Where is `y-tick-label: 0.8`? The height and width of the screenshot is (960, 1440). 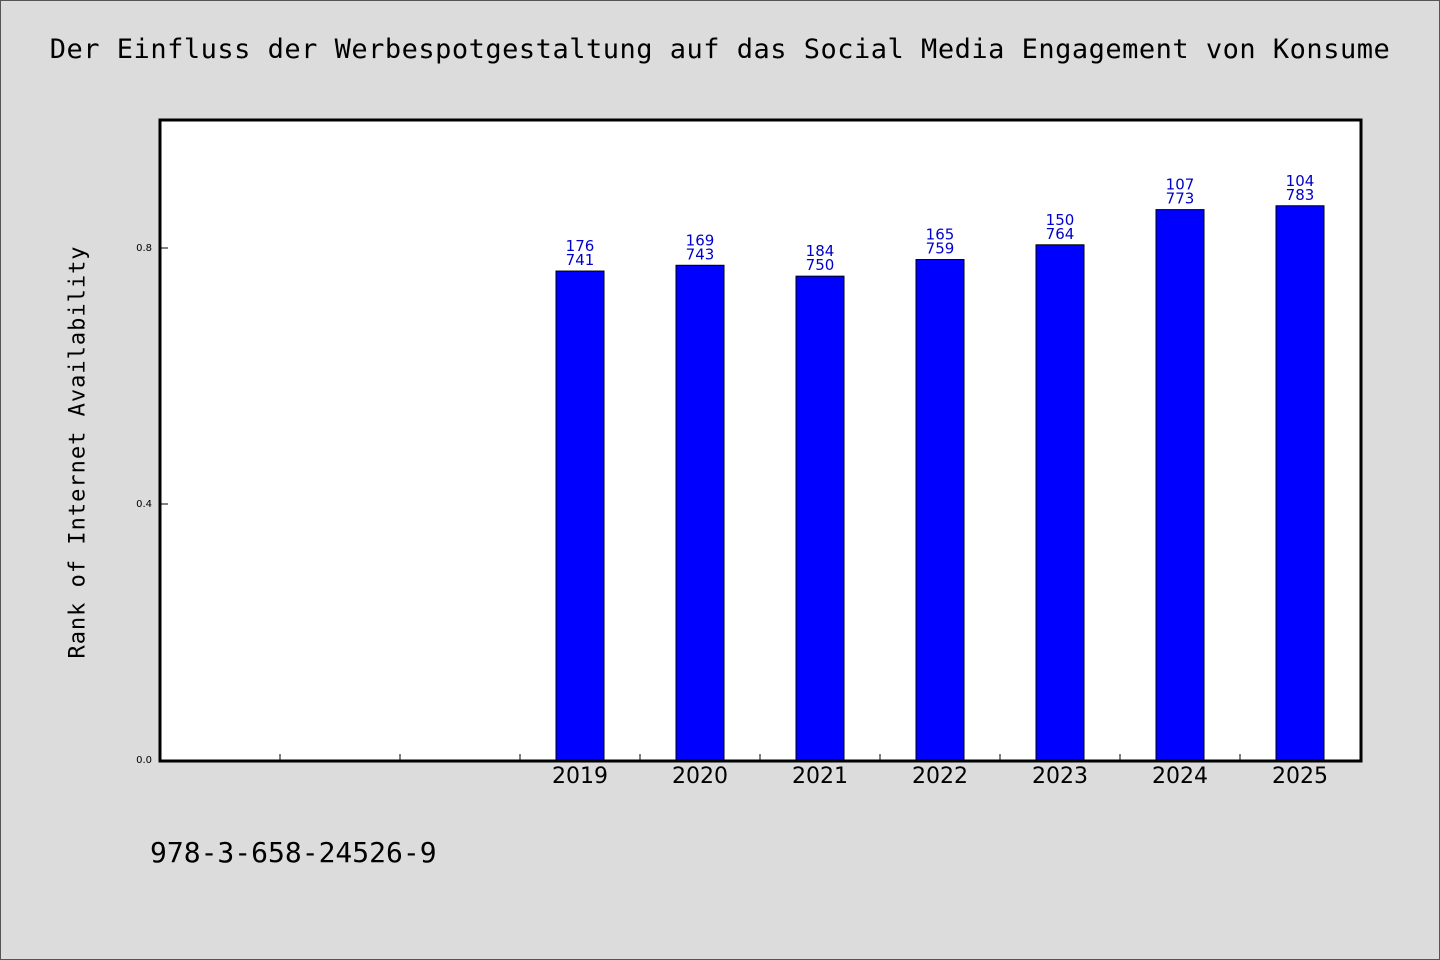 y-tick-label: 0.8 is located at coordinates (144, 248).